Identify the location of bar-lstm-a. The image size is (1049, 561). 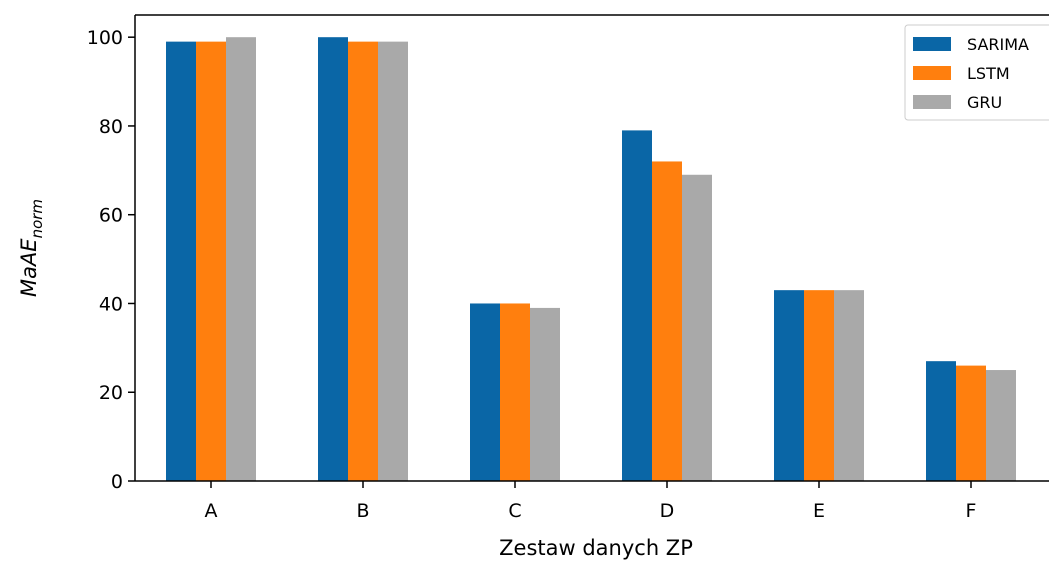
(211, 261).